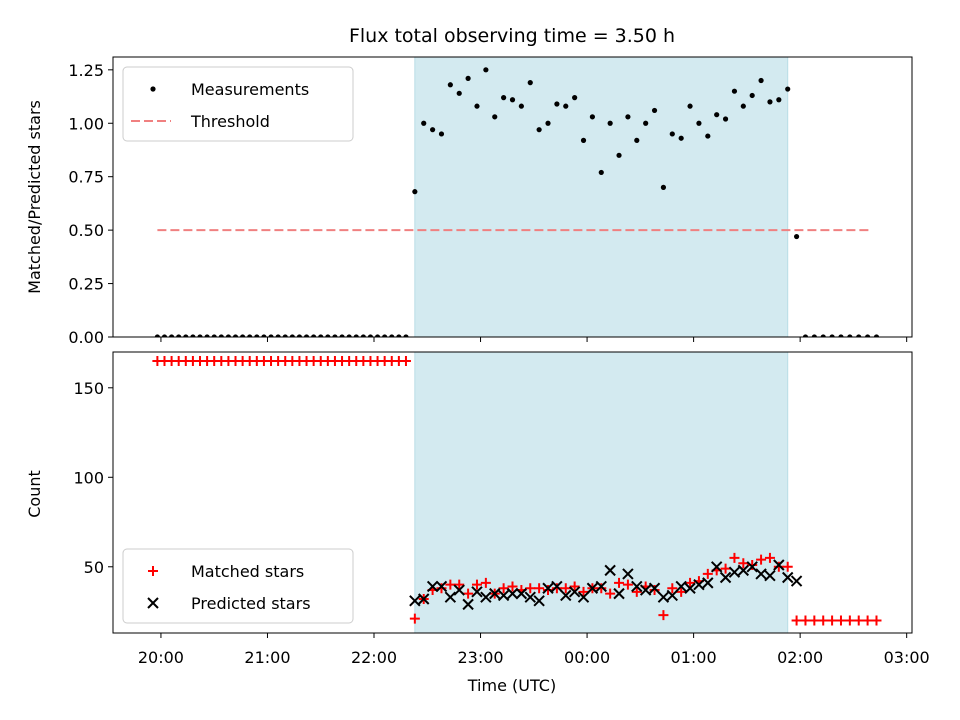 This screenshot has height=720, width=960. What do you see at coordinates (161, 657) in the screenshot?
I see `x-tick-label: 20:00` at bounding box center [161, 657].